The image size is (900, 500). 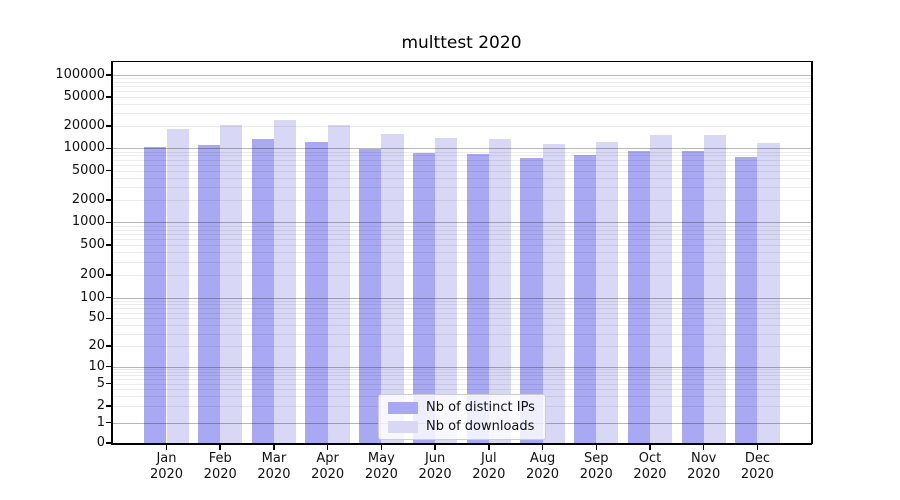 What do you see at coordinates (462, 417) in the screenshot?
I see `legend: Nb of distinct IPs Nb of downloads` at bounding box center [462, 417].